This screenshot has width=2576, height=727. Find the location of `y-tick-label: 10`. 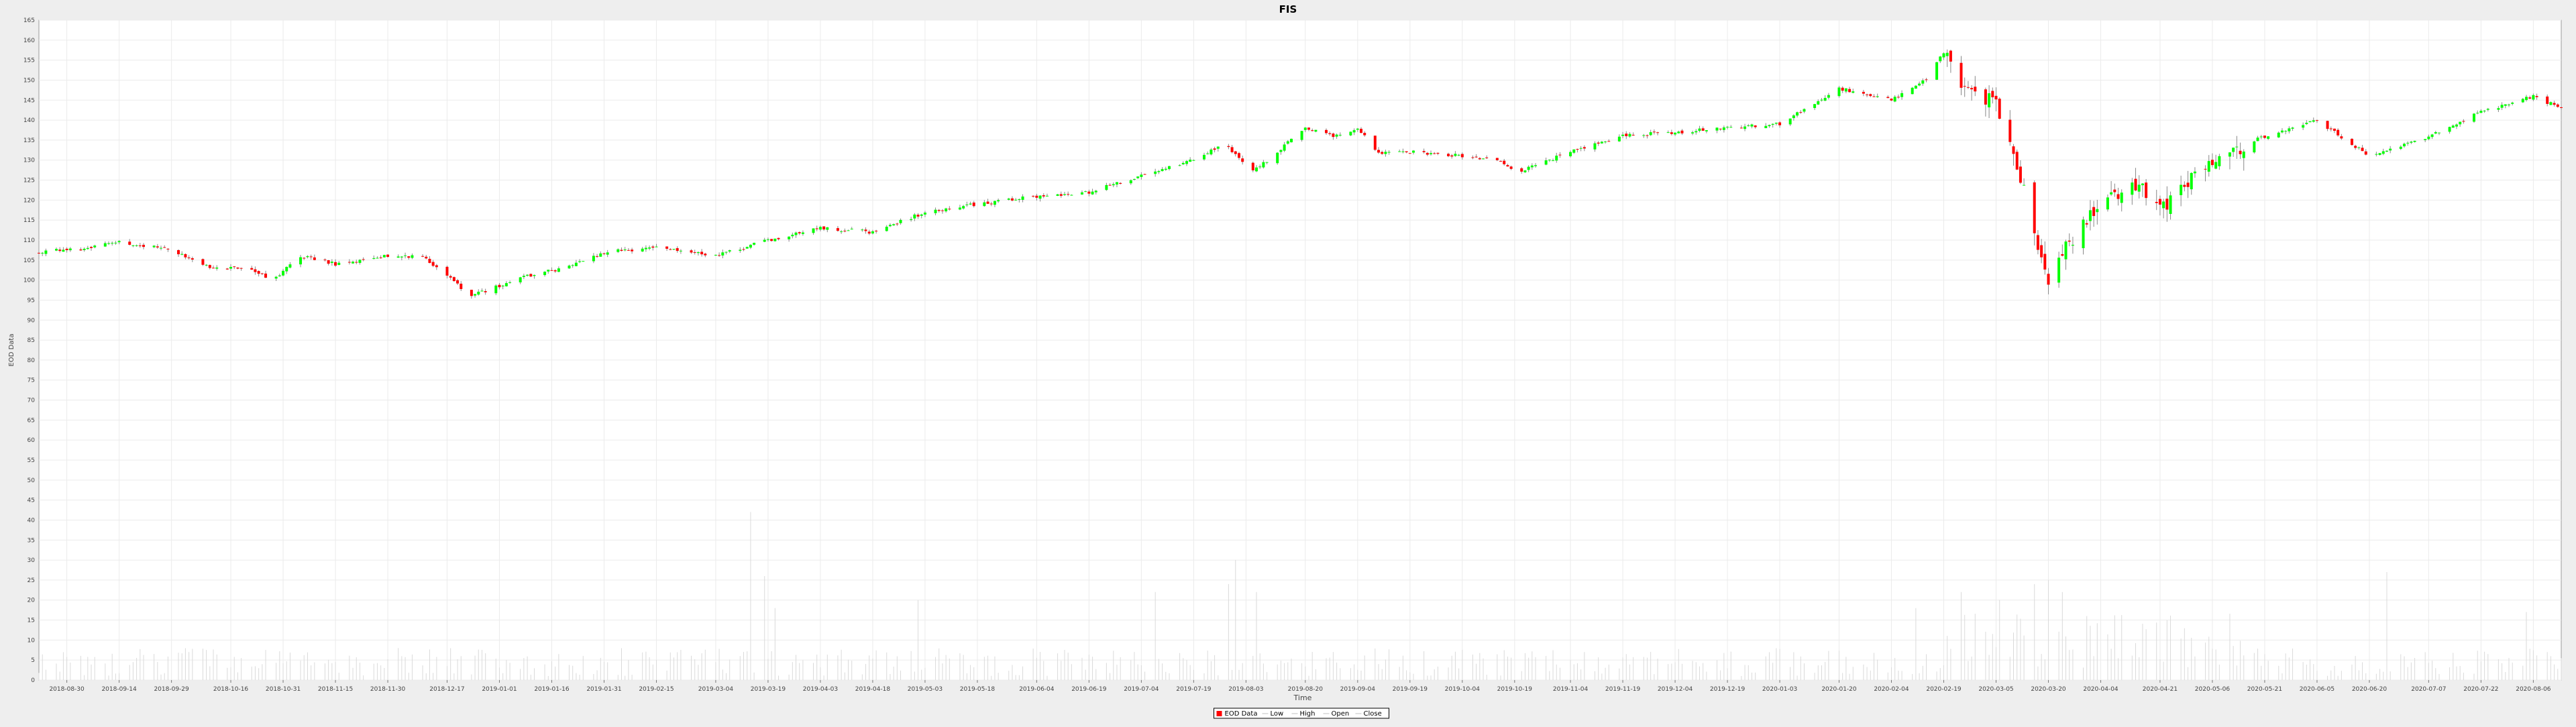

y-tick-label: 10 is located at coordinates (32, 640).